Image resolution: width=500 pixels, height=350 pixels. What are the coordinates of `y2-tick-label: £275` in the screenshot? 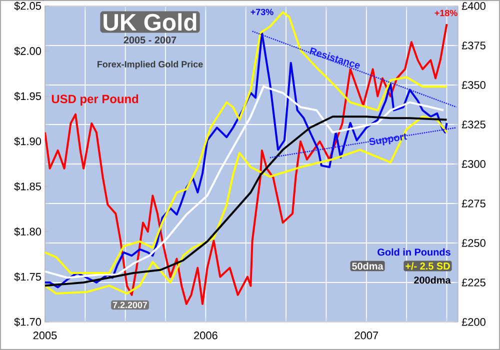 It's located at (474, 204).